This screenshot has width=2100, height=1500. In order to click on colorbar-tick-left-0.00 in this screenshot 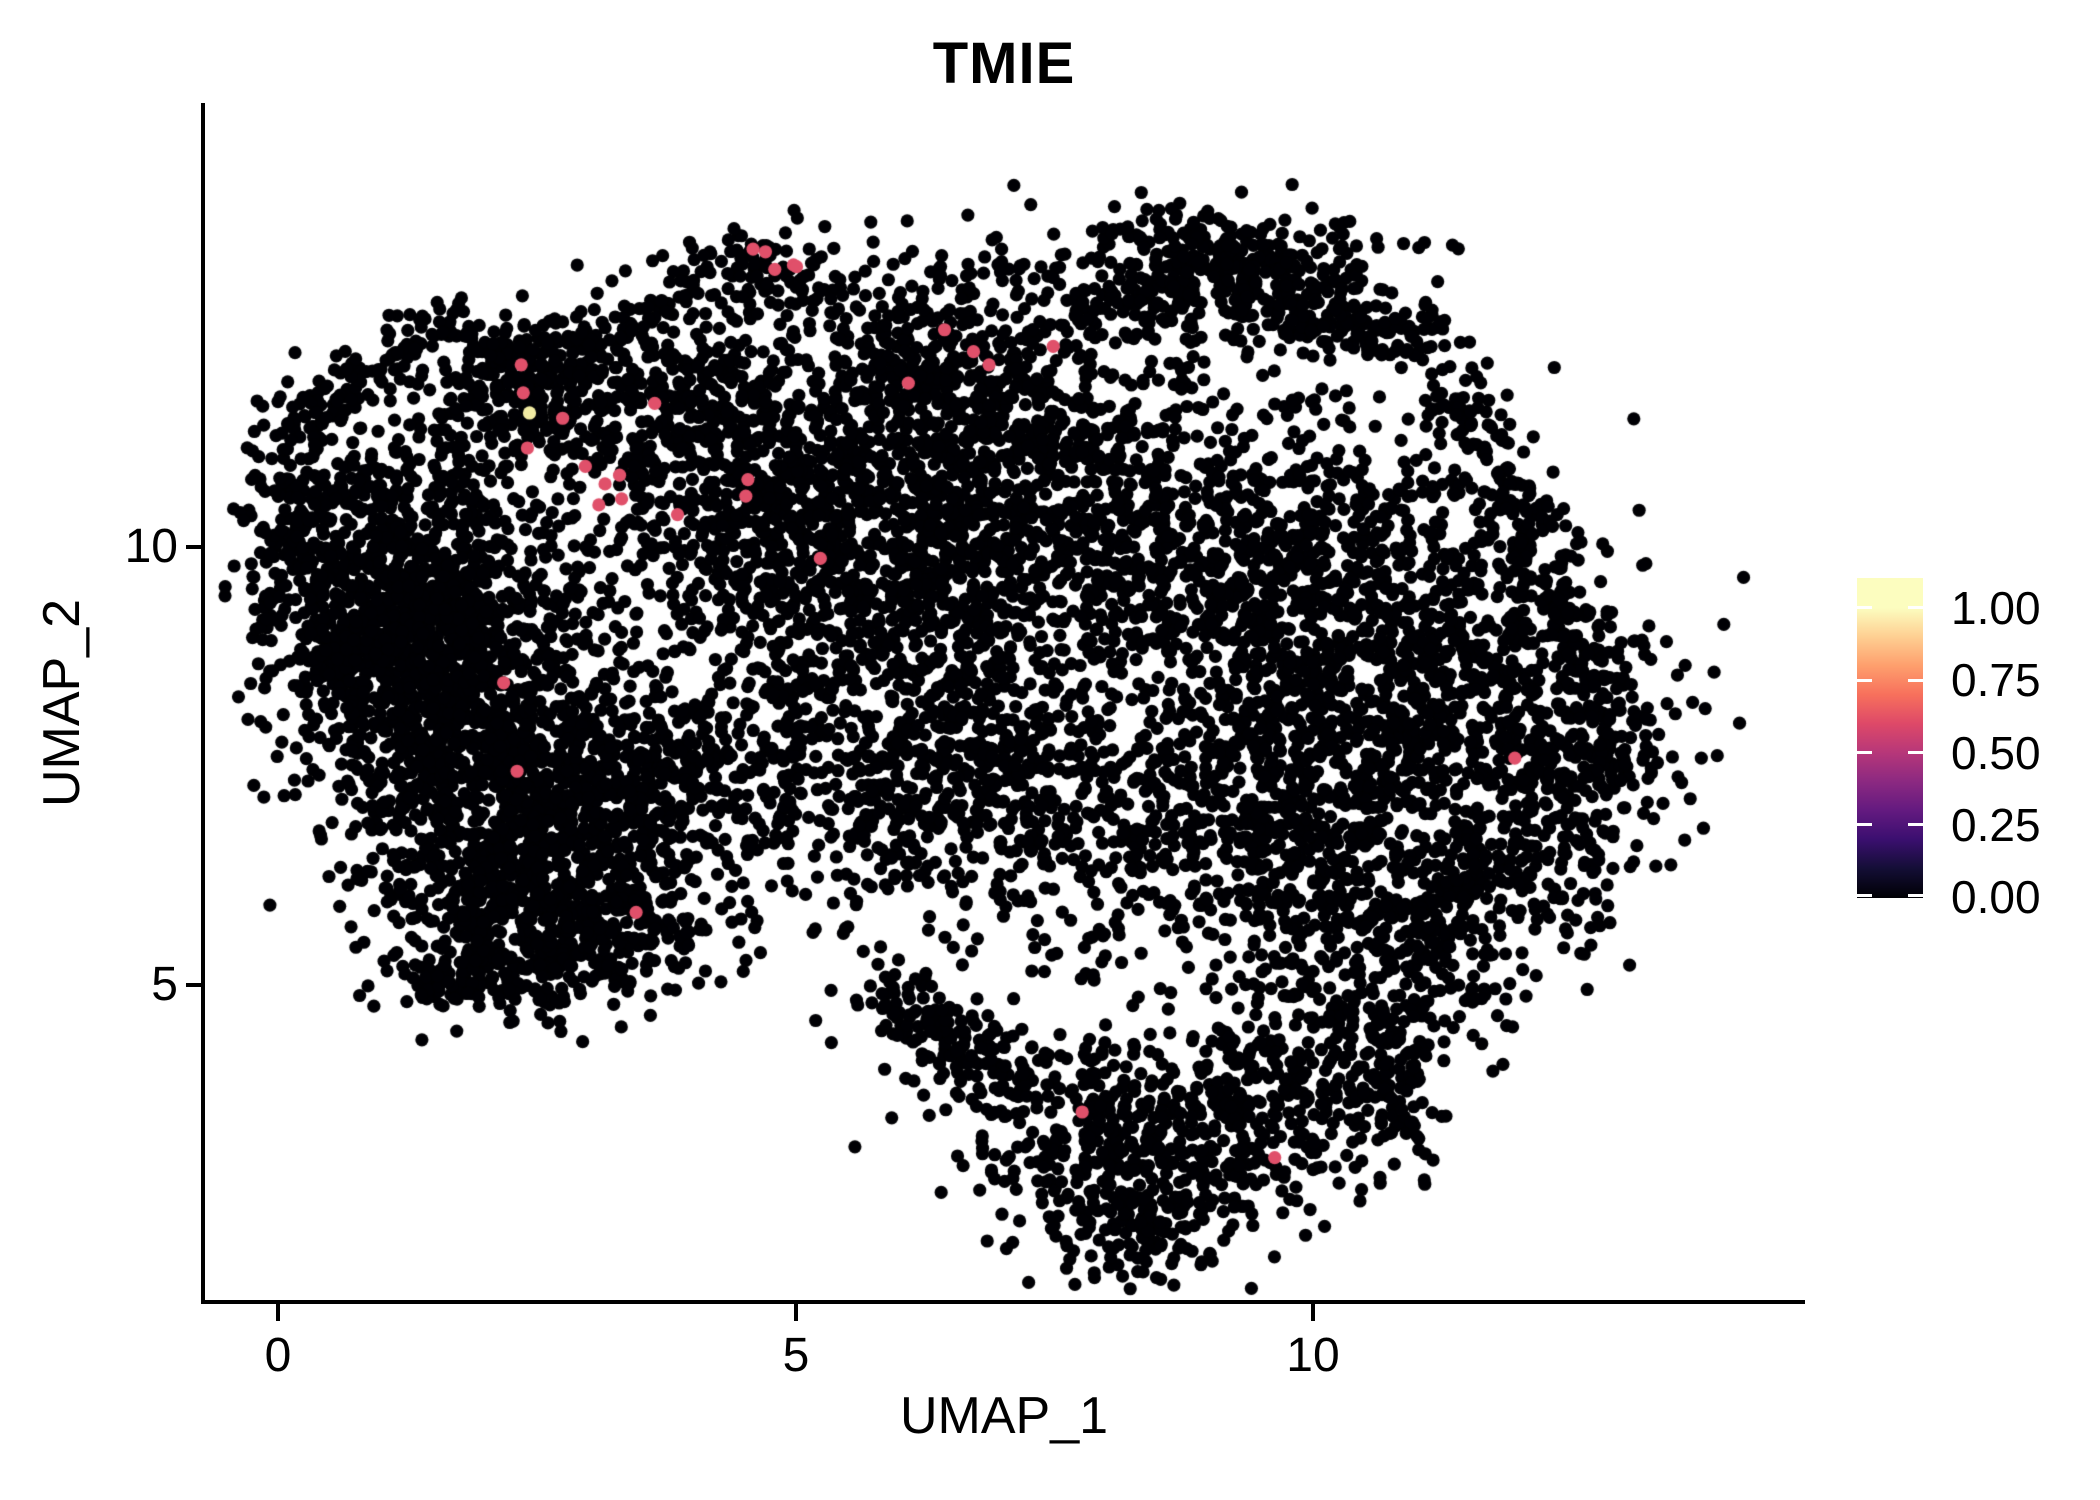, I will do `click(1864, 895)`.